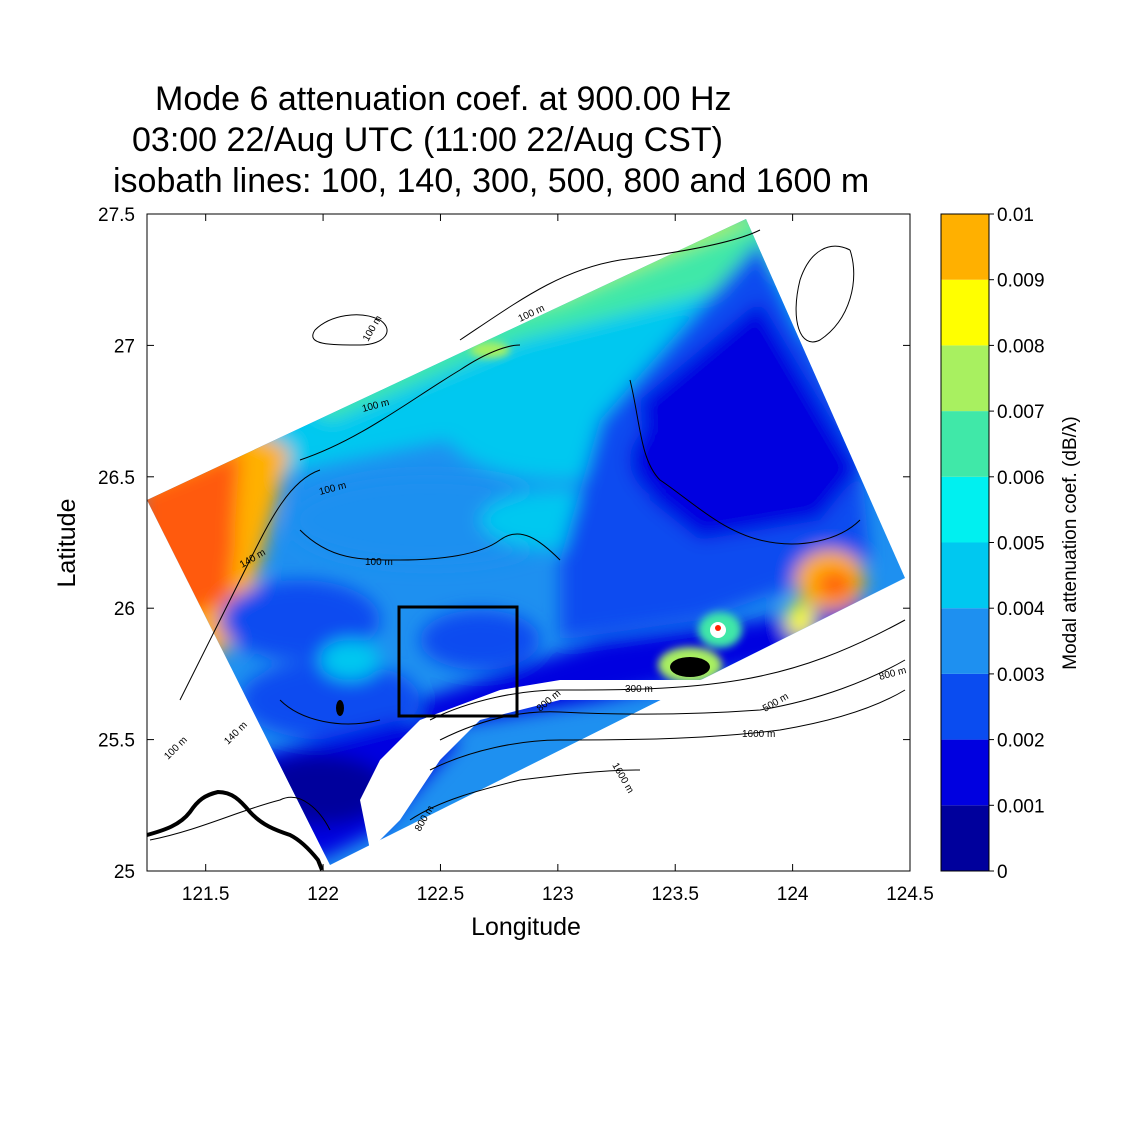  I want to click on x-tick-label: 122, so click(323, 894).